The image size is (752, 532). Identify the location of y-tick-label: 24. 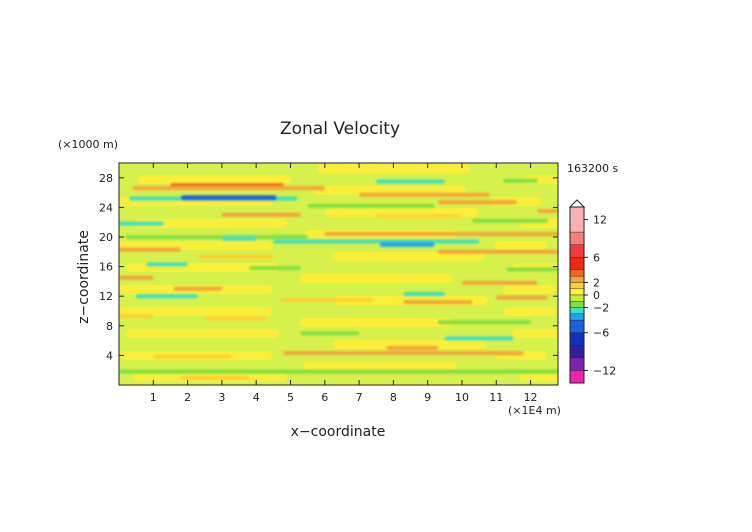
(106, 207).